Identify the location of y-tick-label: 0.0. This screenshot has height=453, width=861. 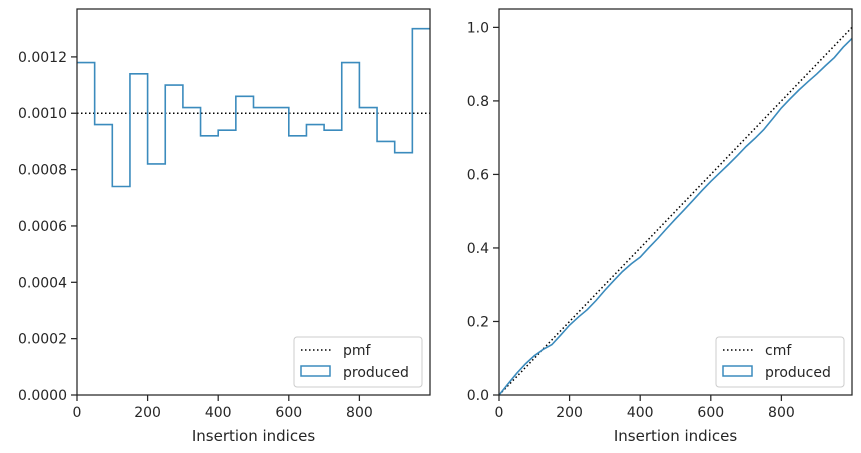
(478, 396).